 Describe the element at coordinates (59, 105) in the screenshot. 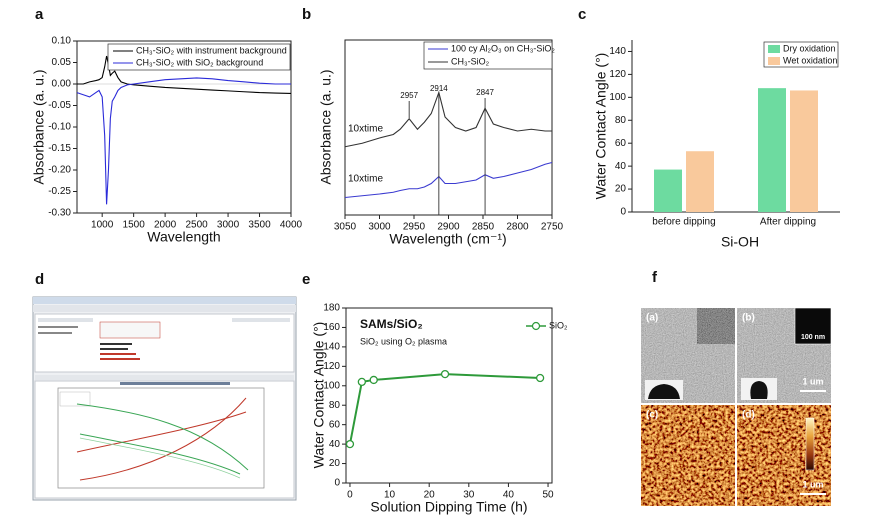

I see `y-tick-label: -0.05` at that location.